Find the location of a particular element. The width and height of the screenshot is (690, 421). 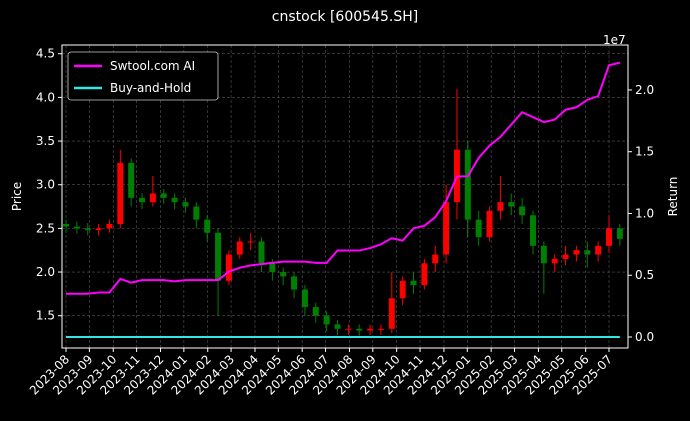

y2-offset-label: 1e7 is located at coordinates (614, 40).